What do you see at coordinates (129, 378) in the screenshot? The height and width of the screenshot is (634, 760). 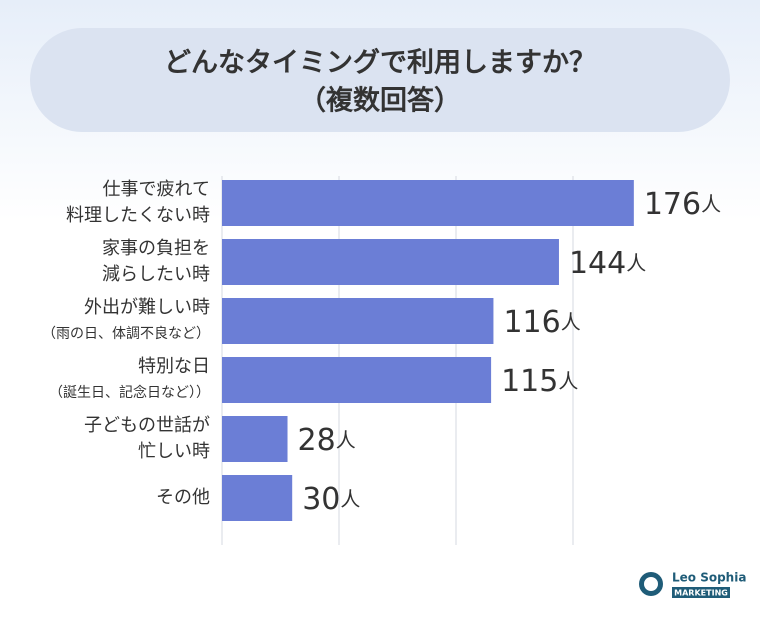 I see `category-label: 特別な日（誕生日、記念日など））` at bounding box center [129, 378].